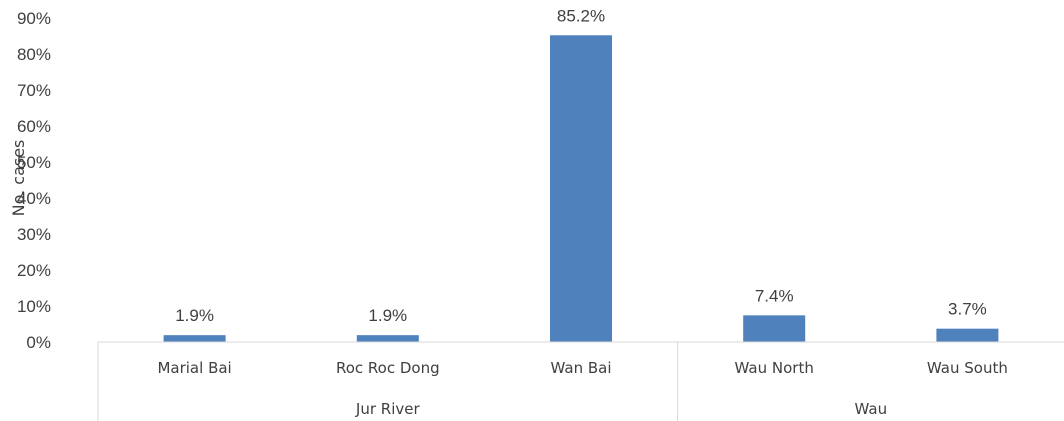 The width and height of the screenshot is (1064, 421). I want to click on y-tick-label: 30%, so click(34, 234).